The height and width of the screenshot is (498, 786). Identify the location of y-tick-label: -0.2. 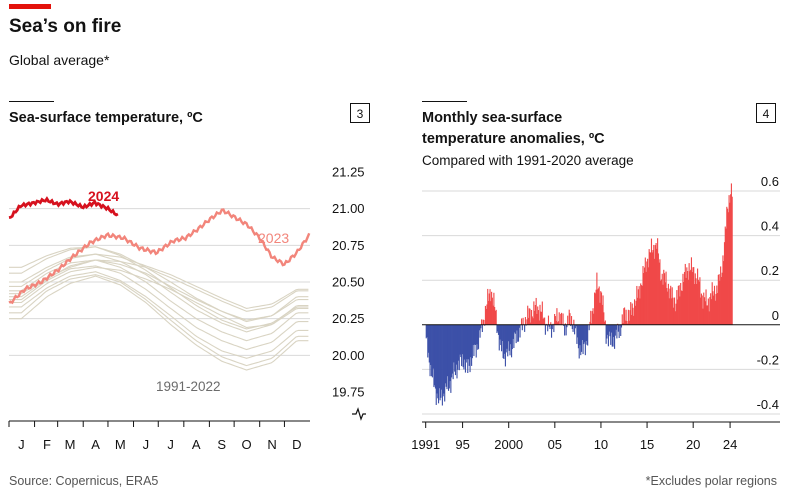
(768, 359).